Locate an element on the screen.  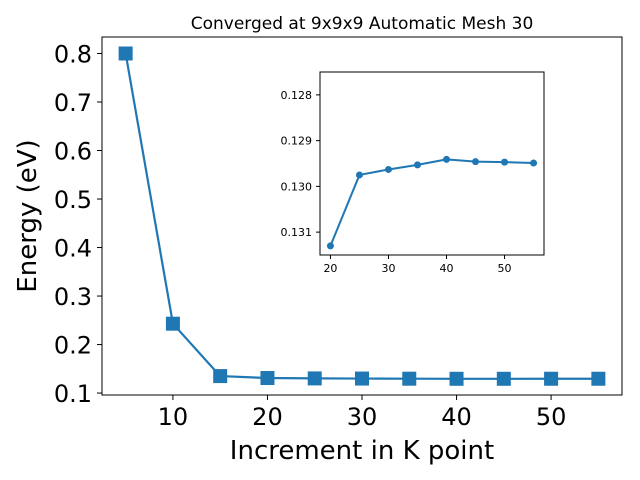
inset-ticks: 20 30 40 50 0.128 0.129 0.130 0.131 is located at coordinates (396, 182).